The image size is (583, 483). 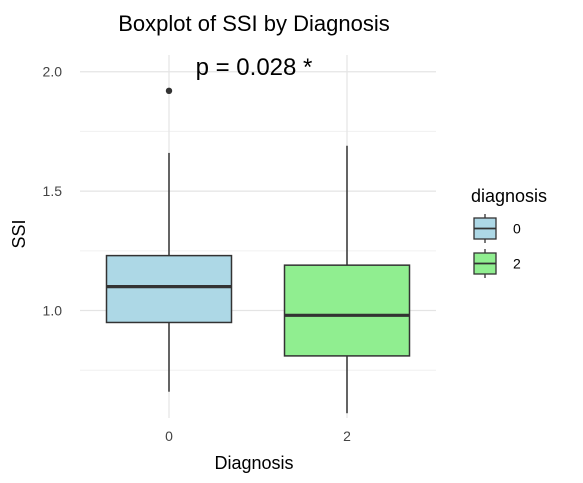 I want to click on x-tick-label: 0, so click(x=169, y=436).